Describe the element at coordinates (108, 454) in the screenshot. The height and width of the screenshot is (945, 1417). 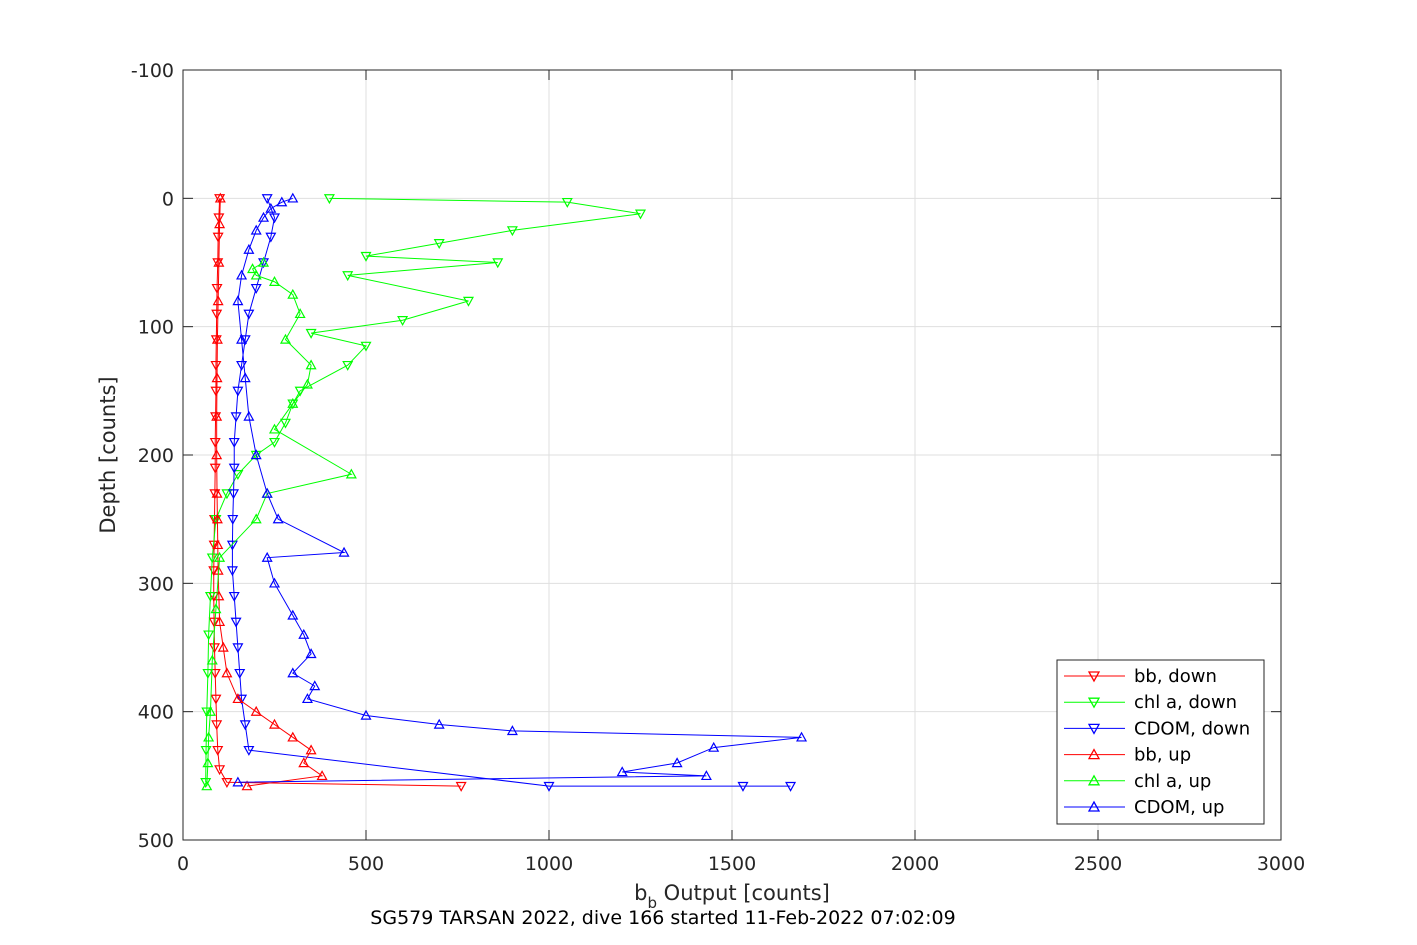
I see `y-axis-label: Depth [counts]` at that location.